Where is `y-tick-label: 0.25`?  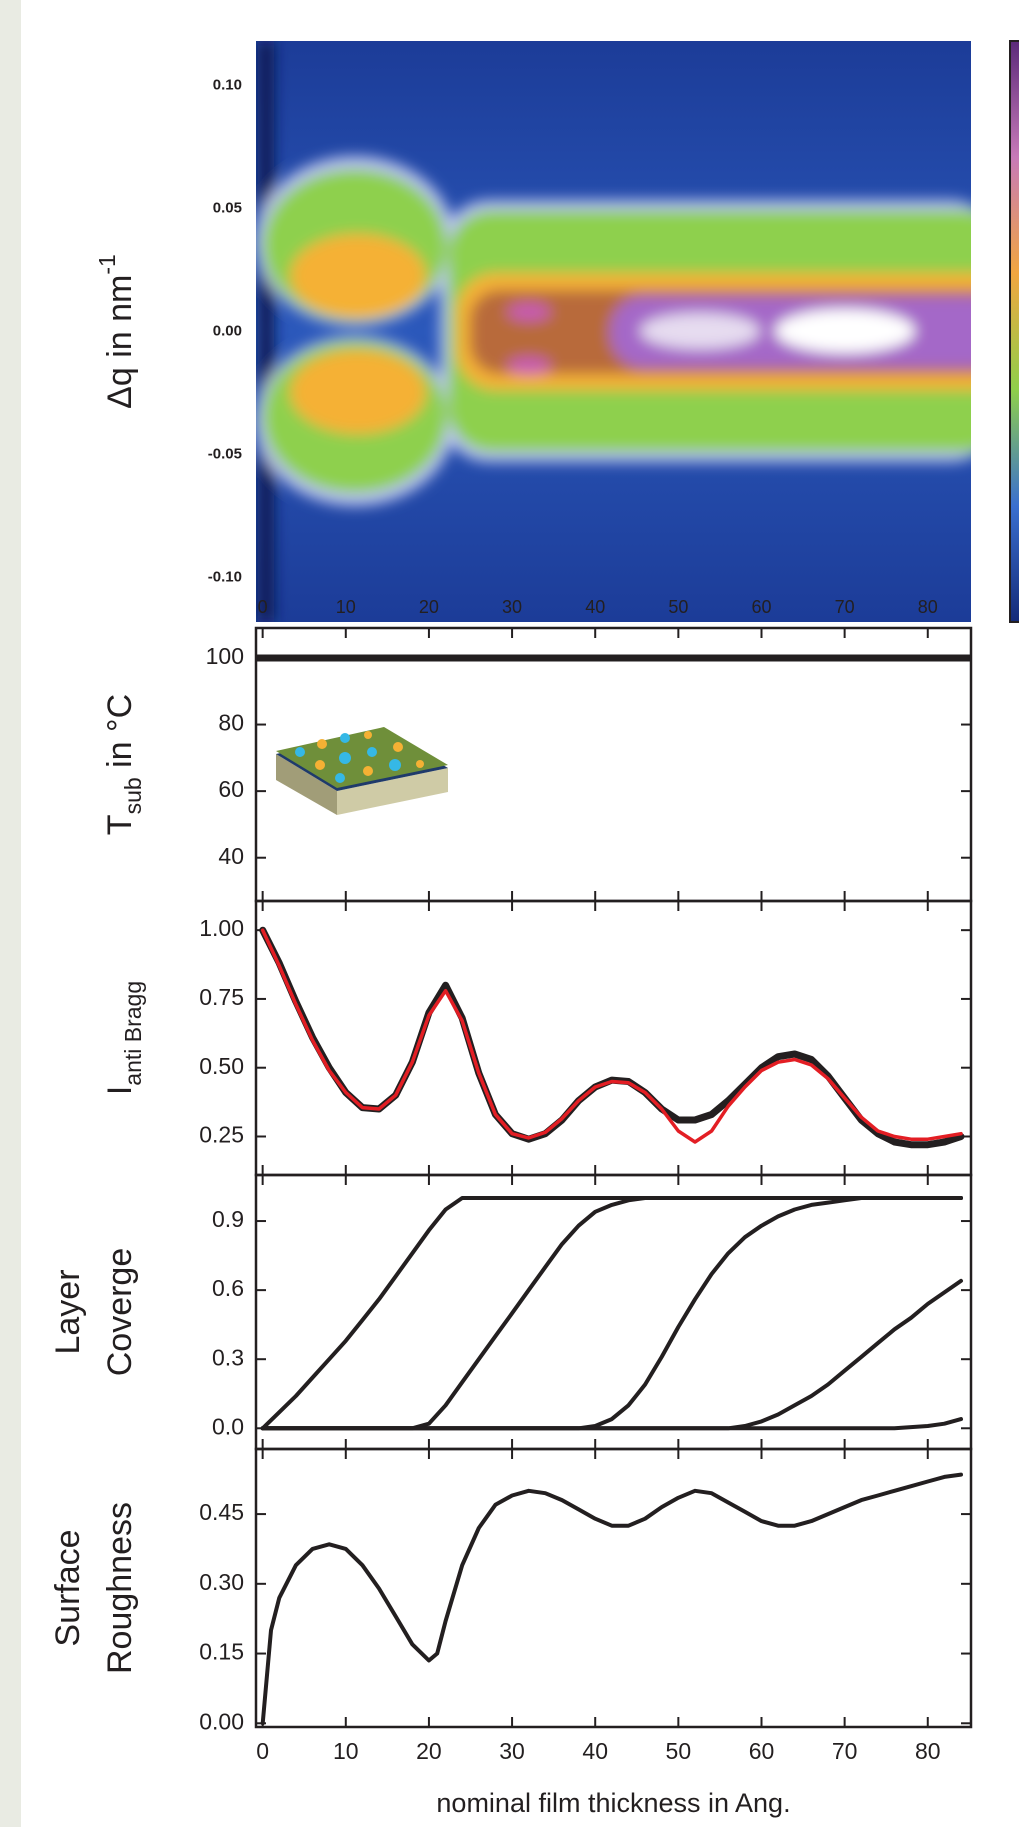
y-tick-label: 0.25 is located at coordinates (221, 1135).